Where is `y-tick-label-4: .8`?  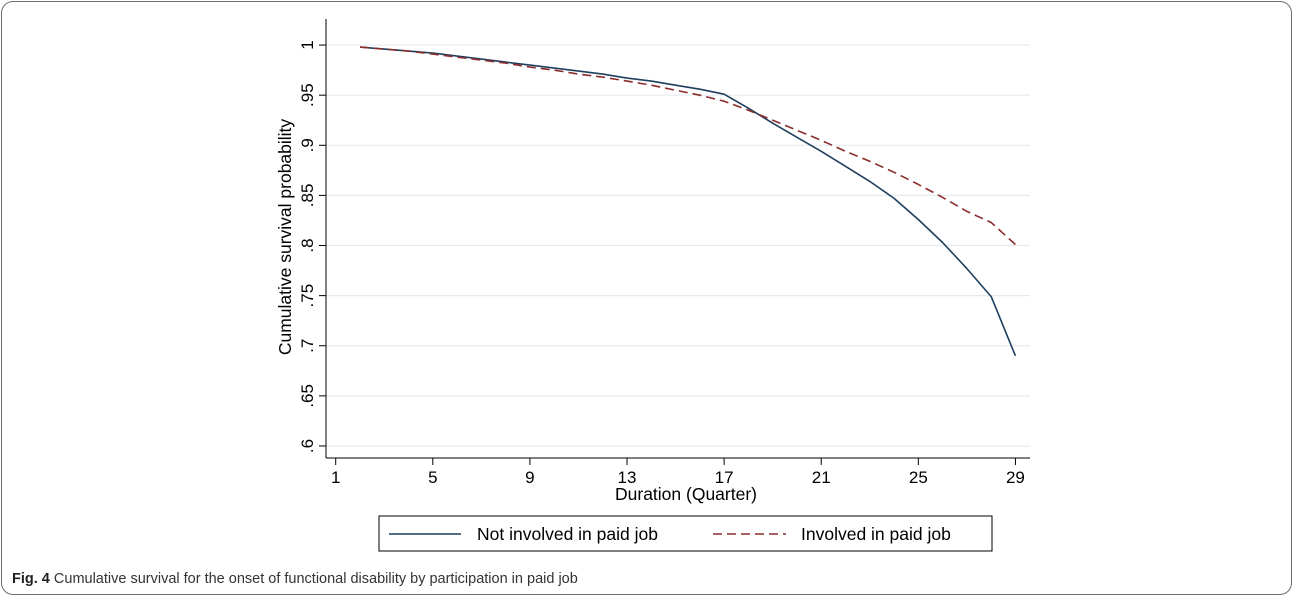 y-tick-label-4: .8 is located at coordinates (307, 245).